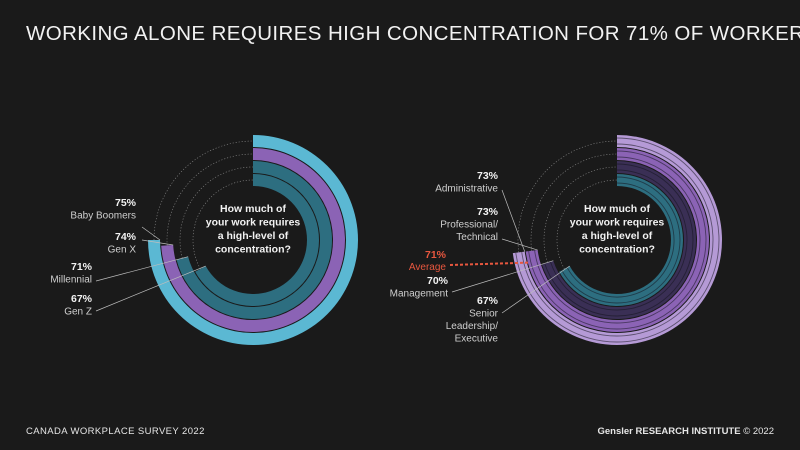 This screenshot has height=450, width=800. What do you see at coordinates (428, 267) in the screenshot?
I see `average-label: Average` at bounding box center [428, 267].